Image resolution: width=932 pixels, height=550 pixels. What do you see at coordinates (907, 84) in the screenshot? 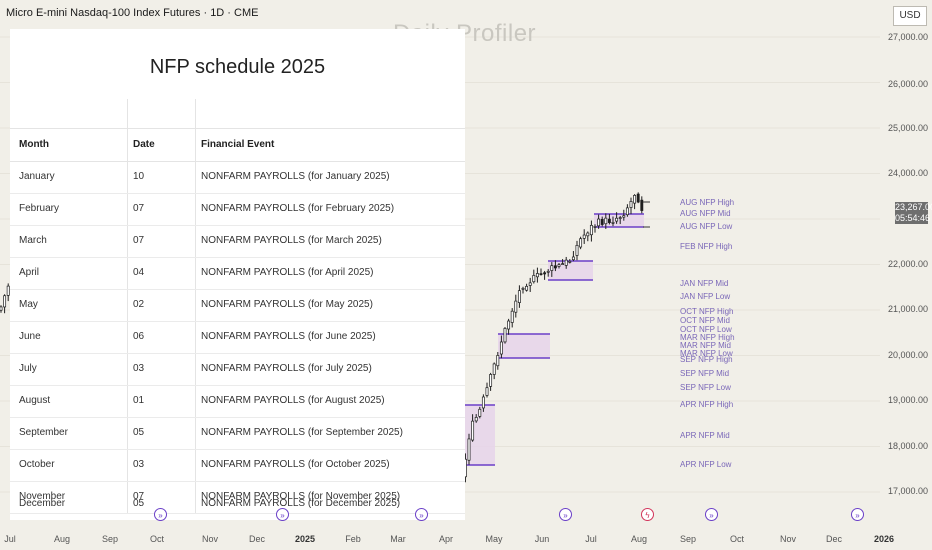
I see `price-tick: 26,000.00` at bounding box center [907, 84].